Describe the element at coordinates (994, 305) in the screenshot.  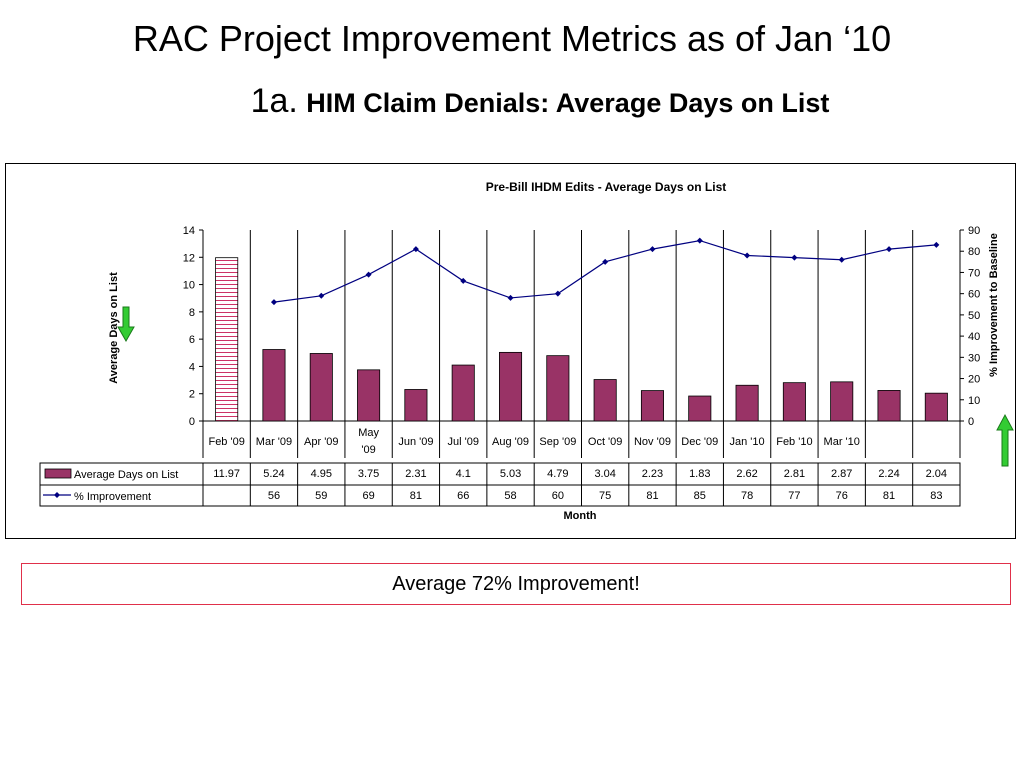
I see `y2-axis-label: % Improvement to Baseline` at that location.